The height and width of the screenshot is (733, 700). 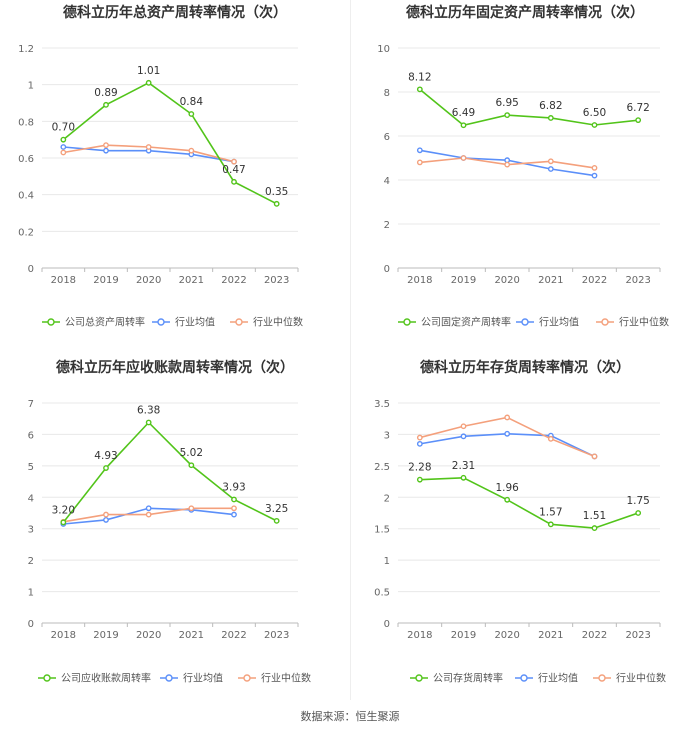 I want to click on data-label: 6.82, so click(x=550, y=106).